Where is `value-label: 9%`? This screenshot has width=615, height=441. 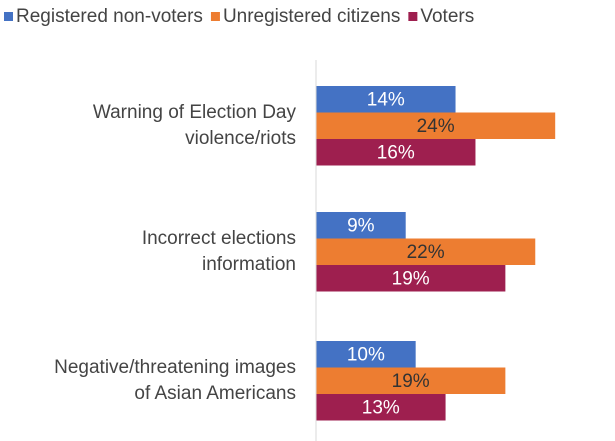
value-label: 9% is located at coordinates (361, 225).